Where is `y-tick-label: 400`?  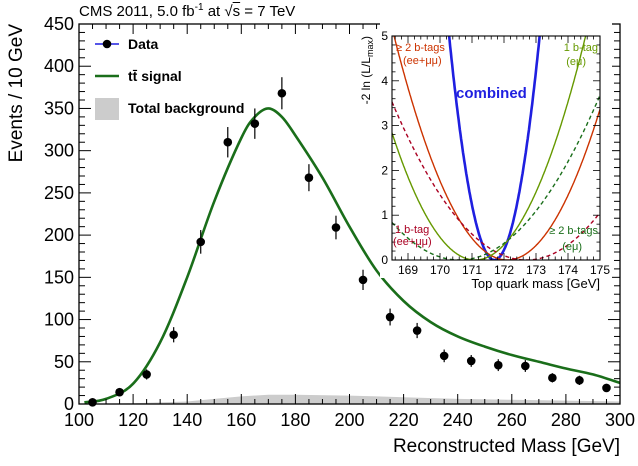
y-tick-label: 400 is located at coordinates (59, 66).